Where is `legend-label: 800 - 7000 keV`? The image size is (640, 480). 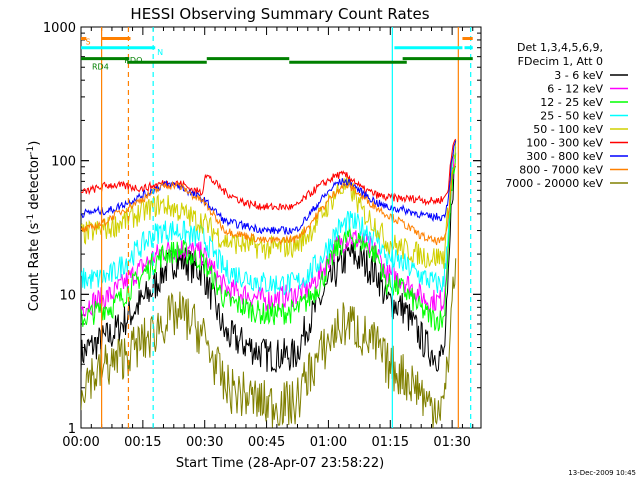 legend-label: 800 - 7000 keV is located at coordinates (561, 170).